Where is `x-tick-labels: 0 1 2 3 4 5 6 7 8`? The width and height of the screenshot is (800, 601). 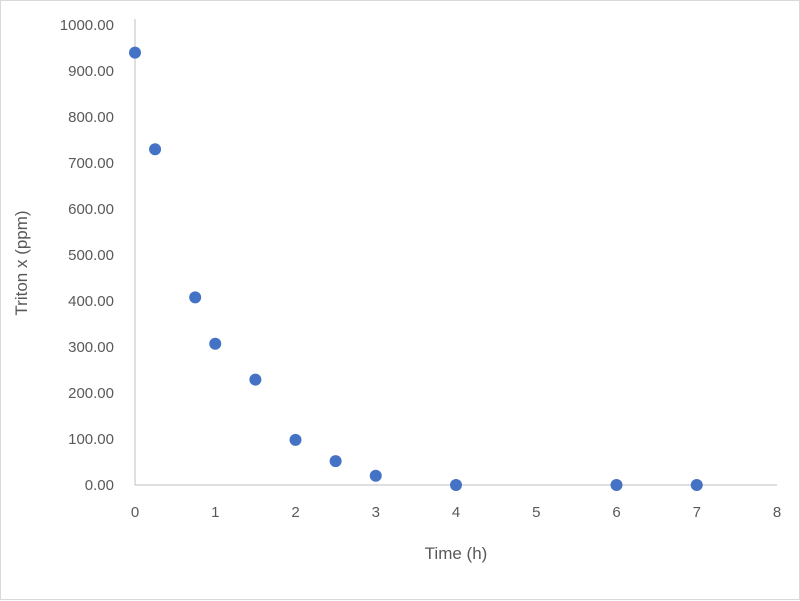
x-tick-labels: 0 1 2 3 4 5 6 7 8 is located at coordinates (456, 512).